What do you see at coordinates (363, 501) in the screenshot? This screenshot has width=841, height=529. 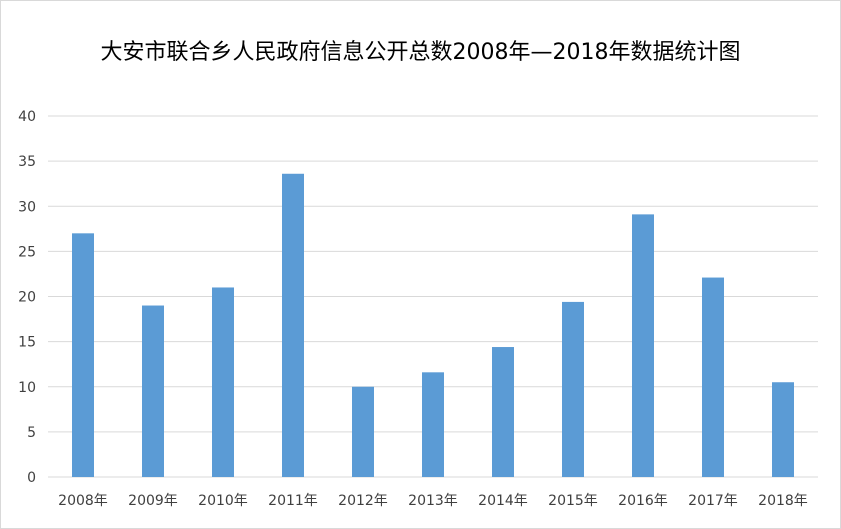 I see `x-category-label: 2012年` at bounding box center [363, 501].